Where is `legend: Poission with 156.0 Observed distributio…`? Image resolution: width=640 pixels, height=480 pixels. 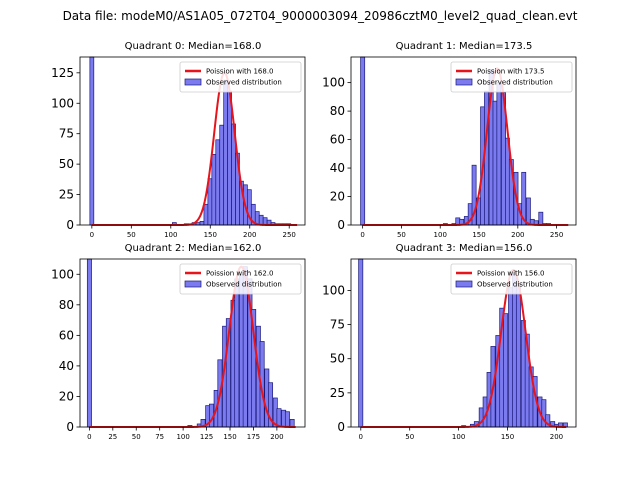 legend: Poission with 156.0 Observed distributio… is located at coordinates (511, 279).